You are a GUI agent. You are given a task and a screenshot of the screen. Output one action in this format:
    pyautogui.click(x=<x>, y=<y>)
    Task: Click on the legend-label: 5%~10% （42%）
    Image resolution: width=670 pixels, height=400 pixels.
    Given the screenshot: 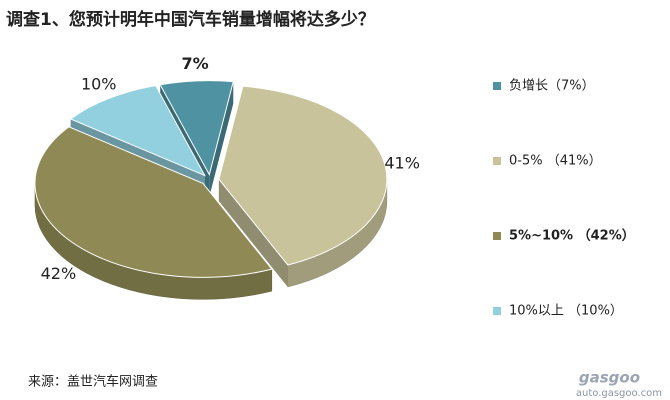 What is the action you would take?
    pyautogui.click(x=572, y=236)
    